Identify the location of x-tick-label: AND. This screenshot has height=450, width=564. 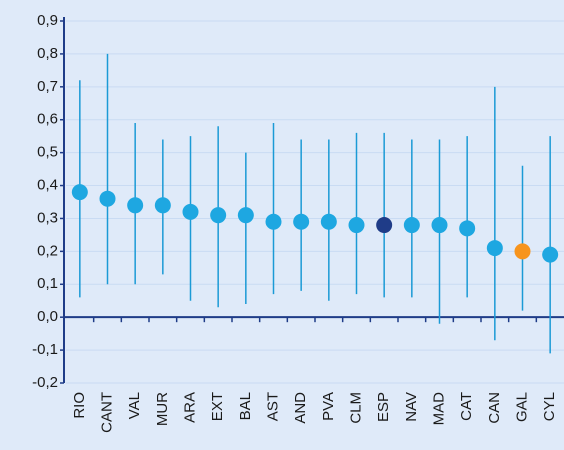
(300, 408).